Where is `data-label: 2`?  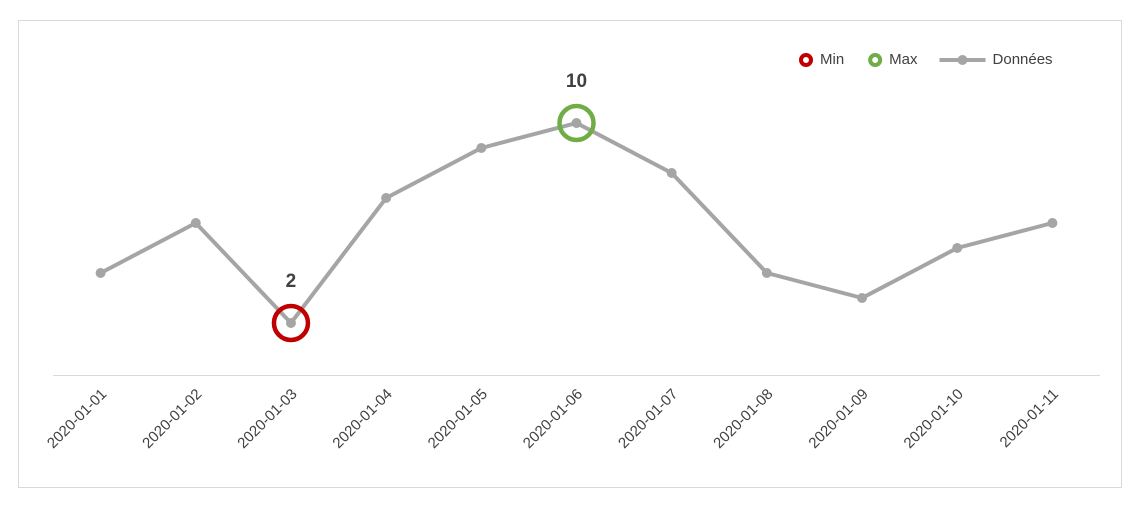
data-label: 2 is located at coordinates (291, 281).